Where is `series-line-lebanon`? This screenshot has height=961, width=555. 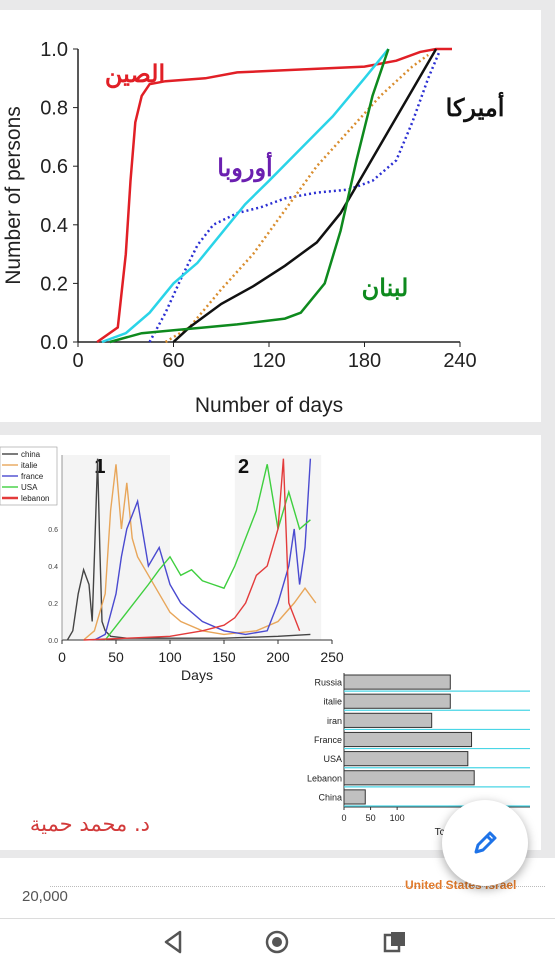 series-line-lebanon is located at coordinates (192, 549).